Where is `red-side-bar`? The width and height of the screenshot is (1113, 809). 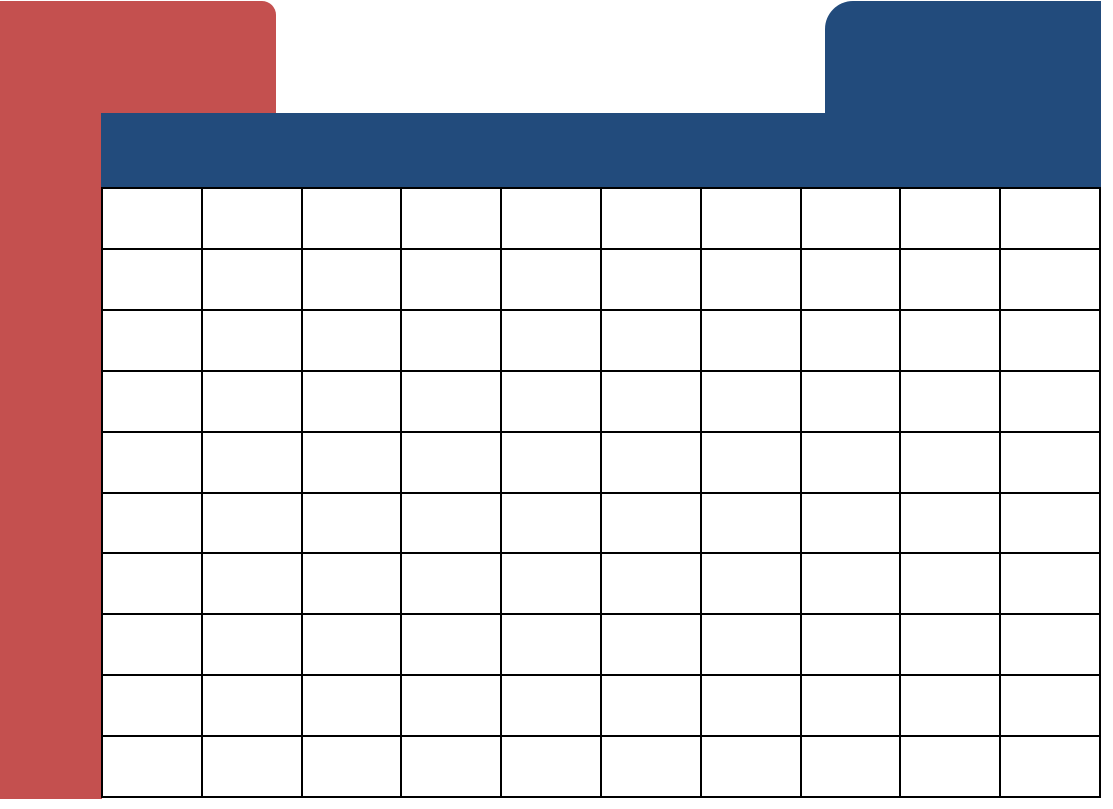 red-side-bar is located at coordinates (51, 449).